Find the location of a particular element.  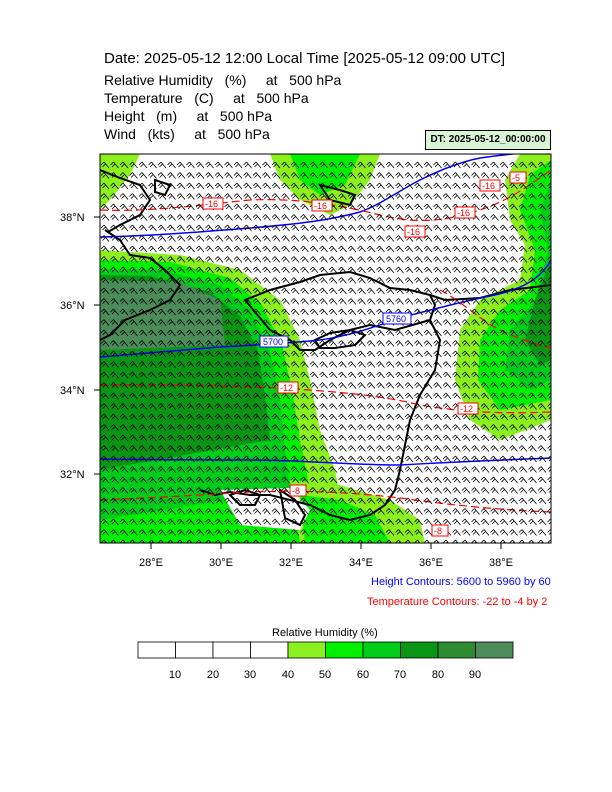

colorbar-label: 60 is located at coordinates (363, 675).